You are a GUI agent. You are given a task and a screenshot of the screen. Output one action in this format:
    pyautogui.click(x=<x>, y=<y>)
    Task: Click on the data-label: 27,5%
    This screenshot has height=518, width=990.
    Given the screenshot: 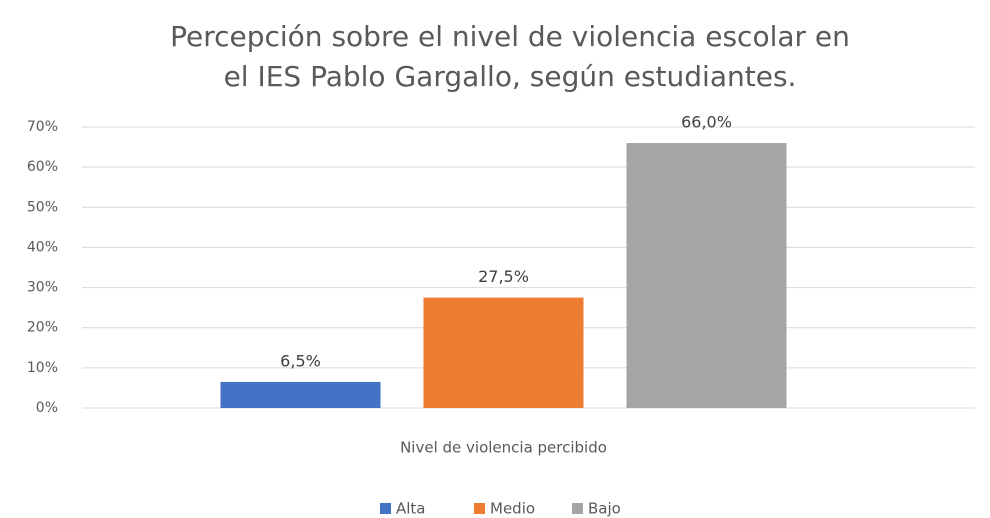 What is the action you would take?
    pyautogui.click(x=503, y=276)
    